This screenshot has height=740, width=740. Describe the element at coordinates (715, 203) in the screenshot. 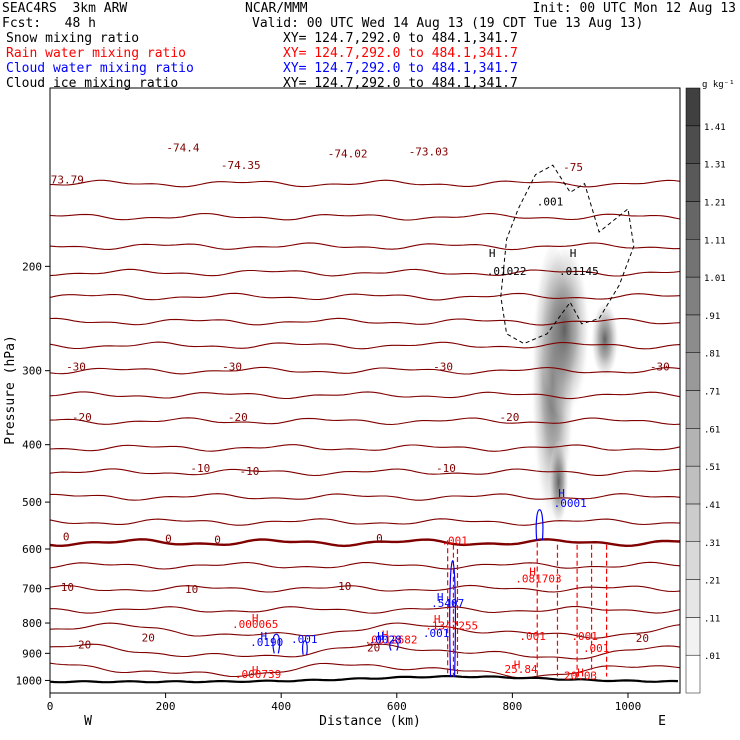

I see `colorbar-level-label: 1.21` at that location.